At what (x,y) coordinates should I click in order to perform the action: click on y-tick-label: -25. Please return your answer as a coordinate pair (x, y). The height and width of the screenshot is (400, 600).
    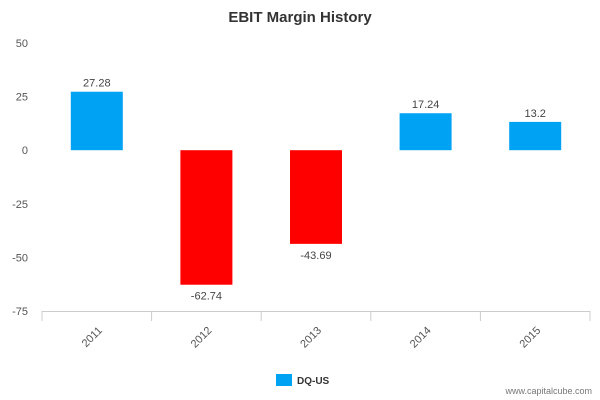
    Looking at the image, I should click on (20, 205).